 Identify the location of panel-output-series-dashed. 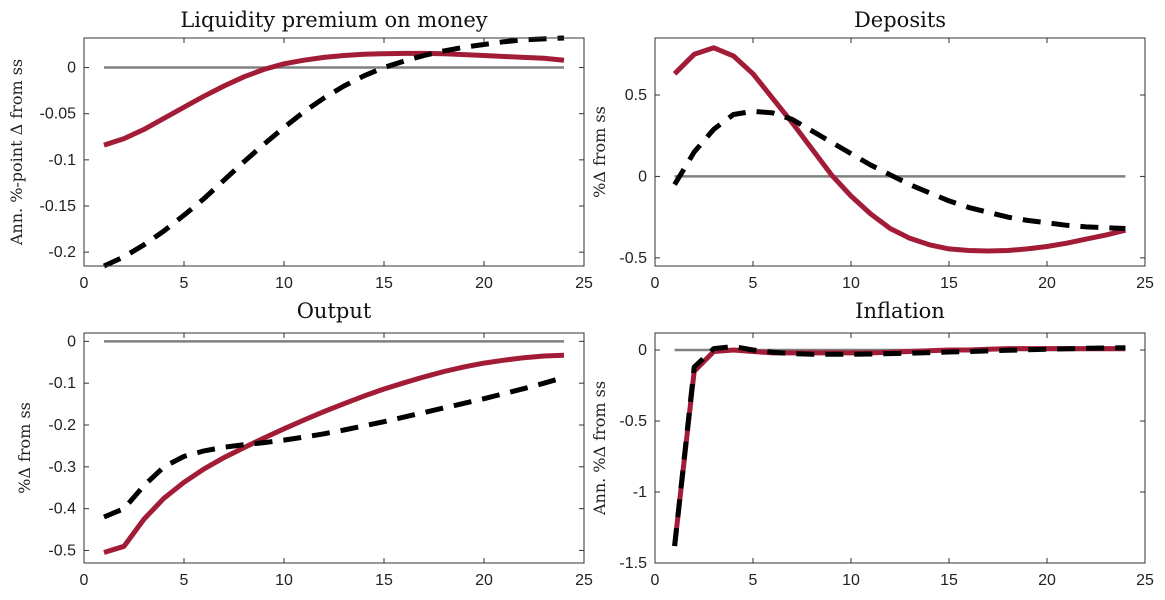
(334, 447).